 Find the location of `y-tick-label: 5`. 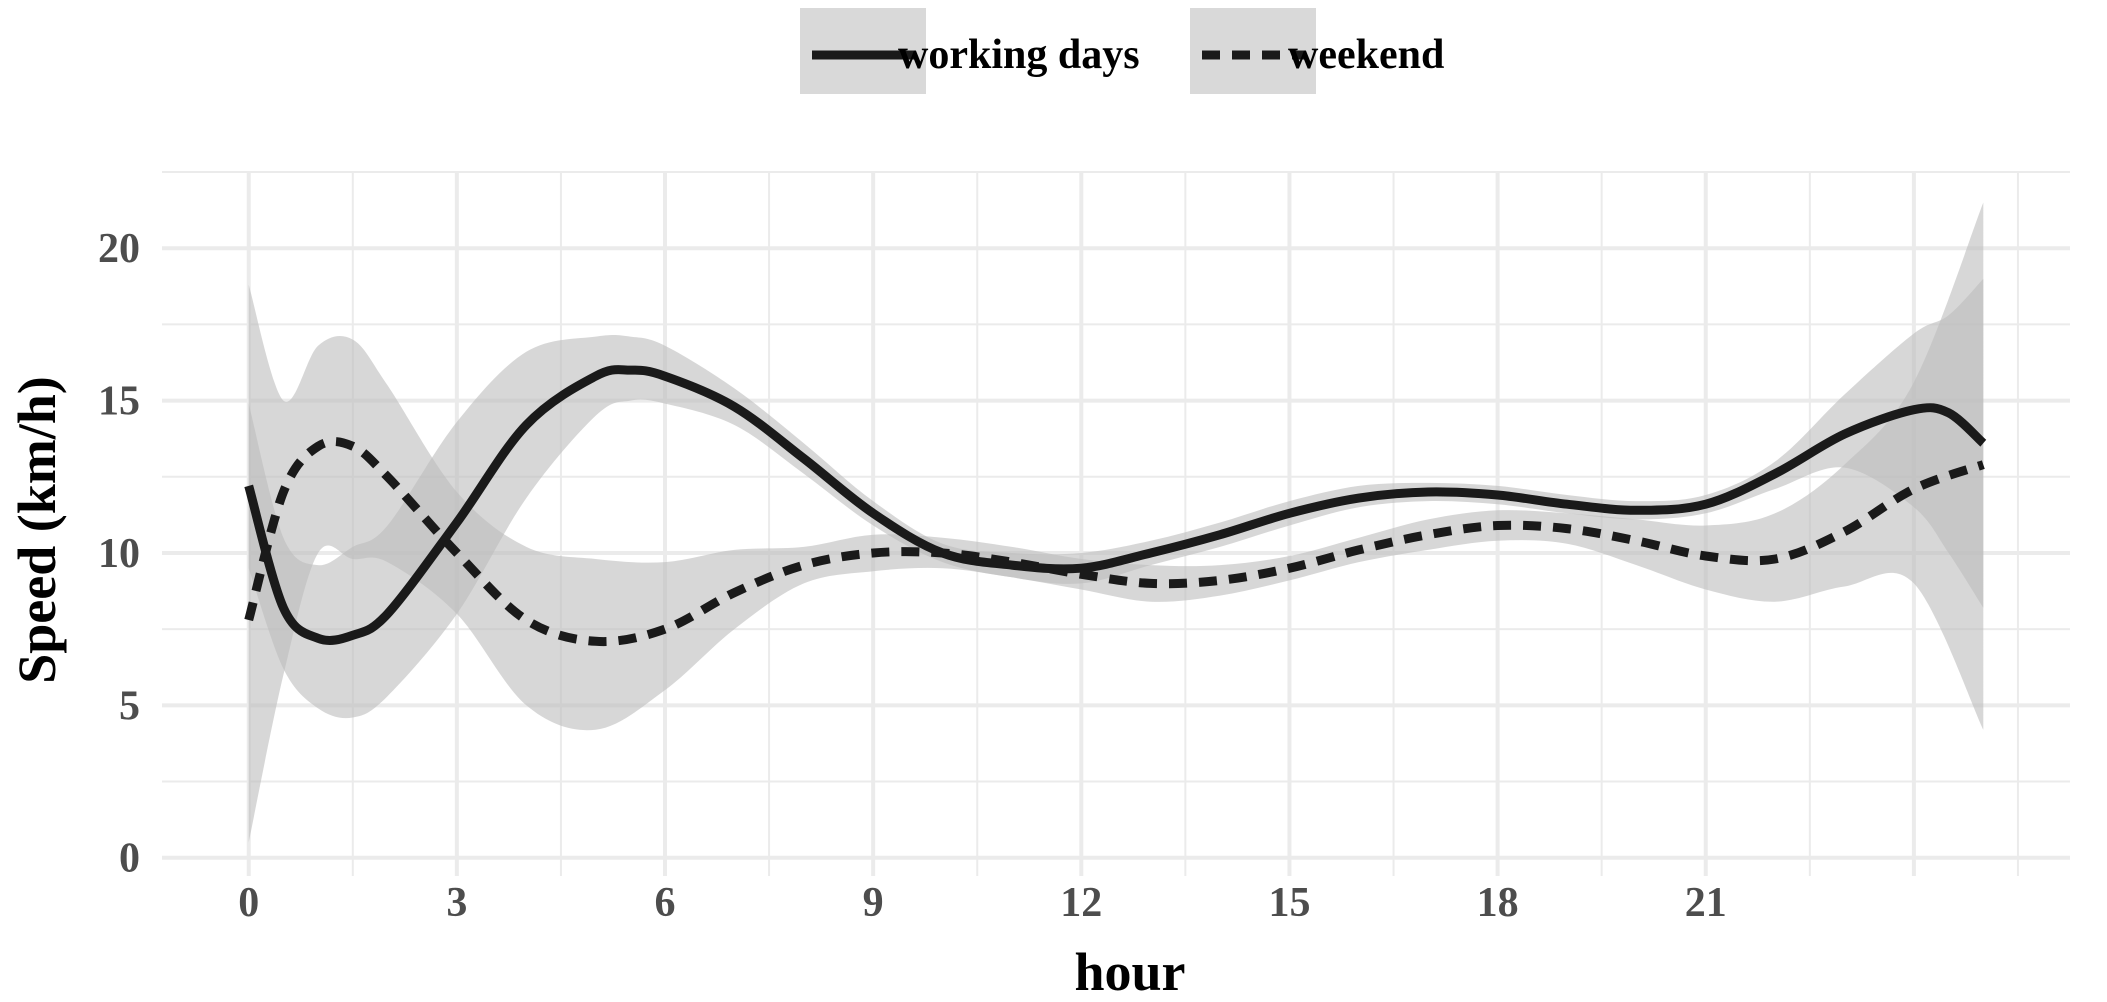

y-tick-label: 5 is located at coordinates (129, 706).